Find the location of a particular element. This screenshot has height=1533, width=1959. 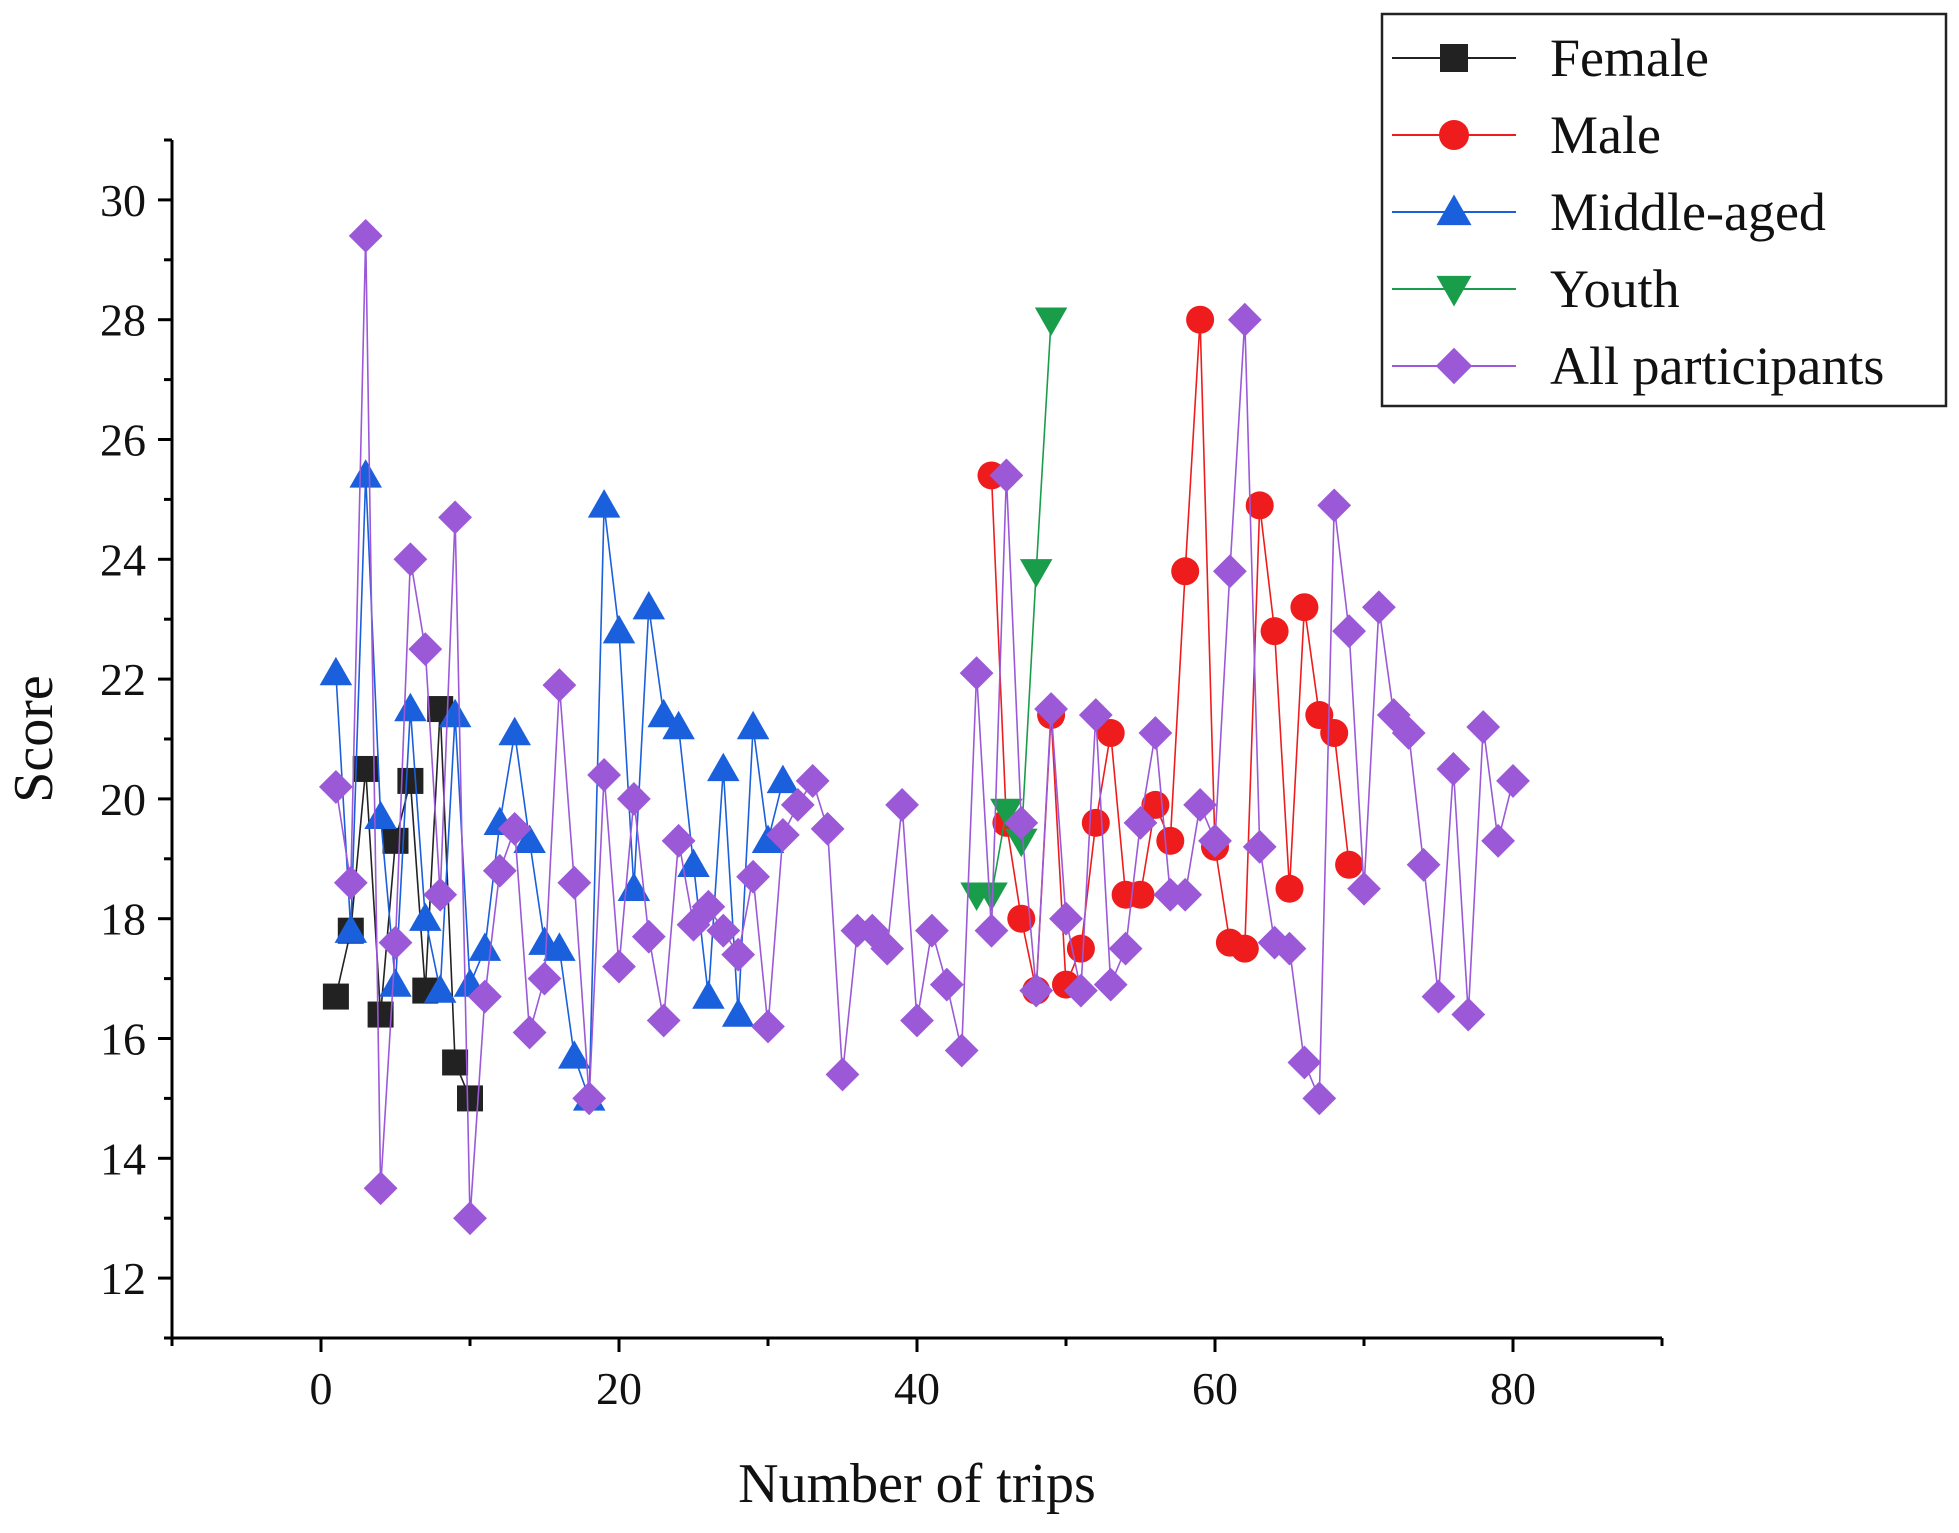

legend-item: All participants is located at coordinates (1638, 366).